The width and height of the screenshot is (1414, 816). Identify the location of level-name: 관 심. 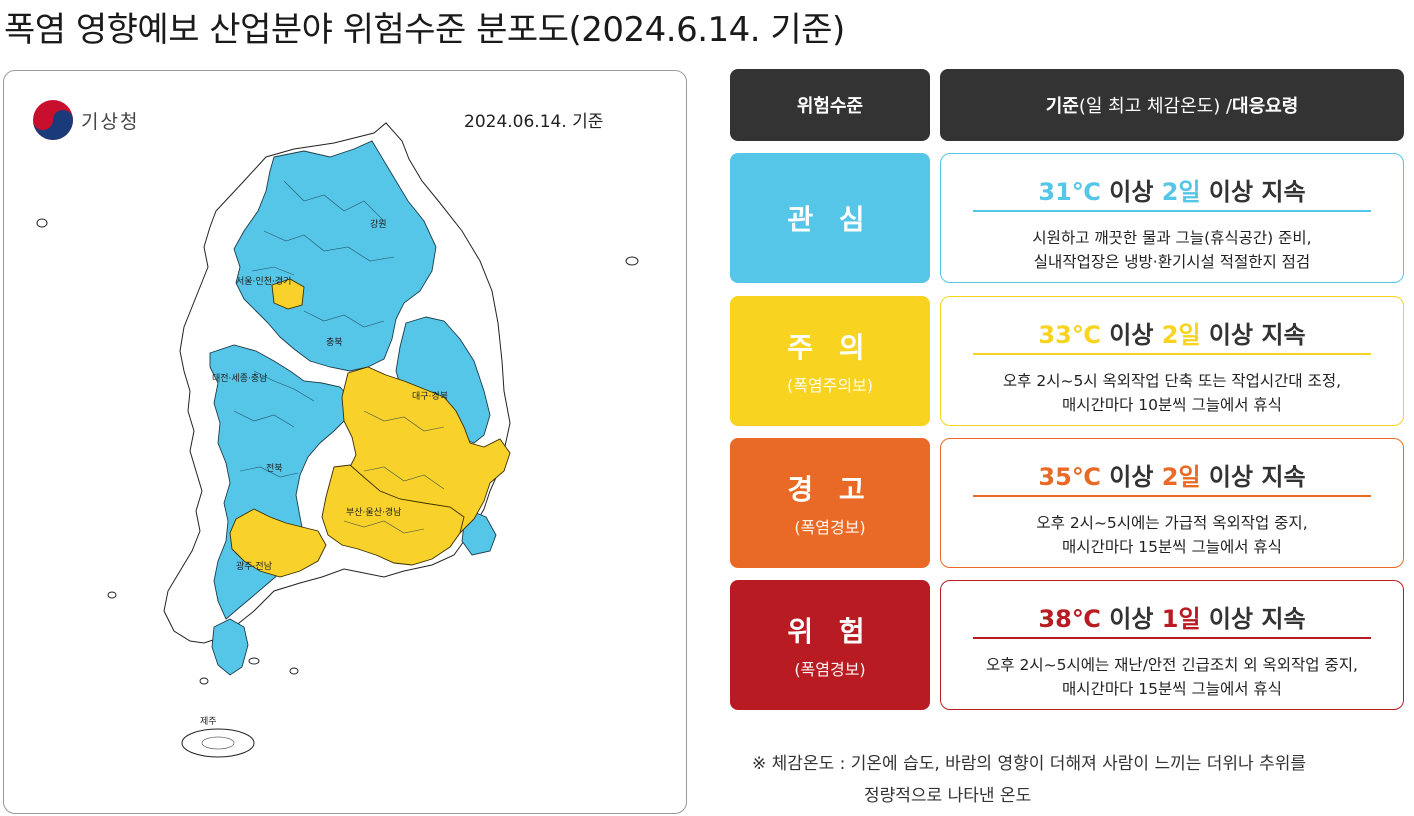
(830, 219).